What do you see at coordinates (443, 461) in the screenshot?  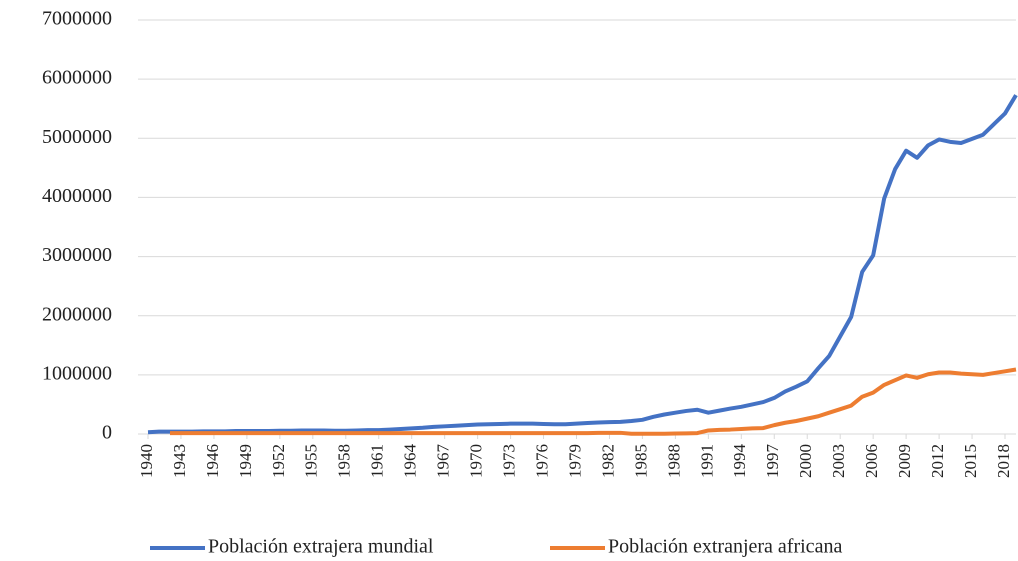 I see `x-tick-label: 1967` at bounding box center [443, 461].